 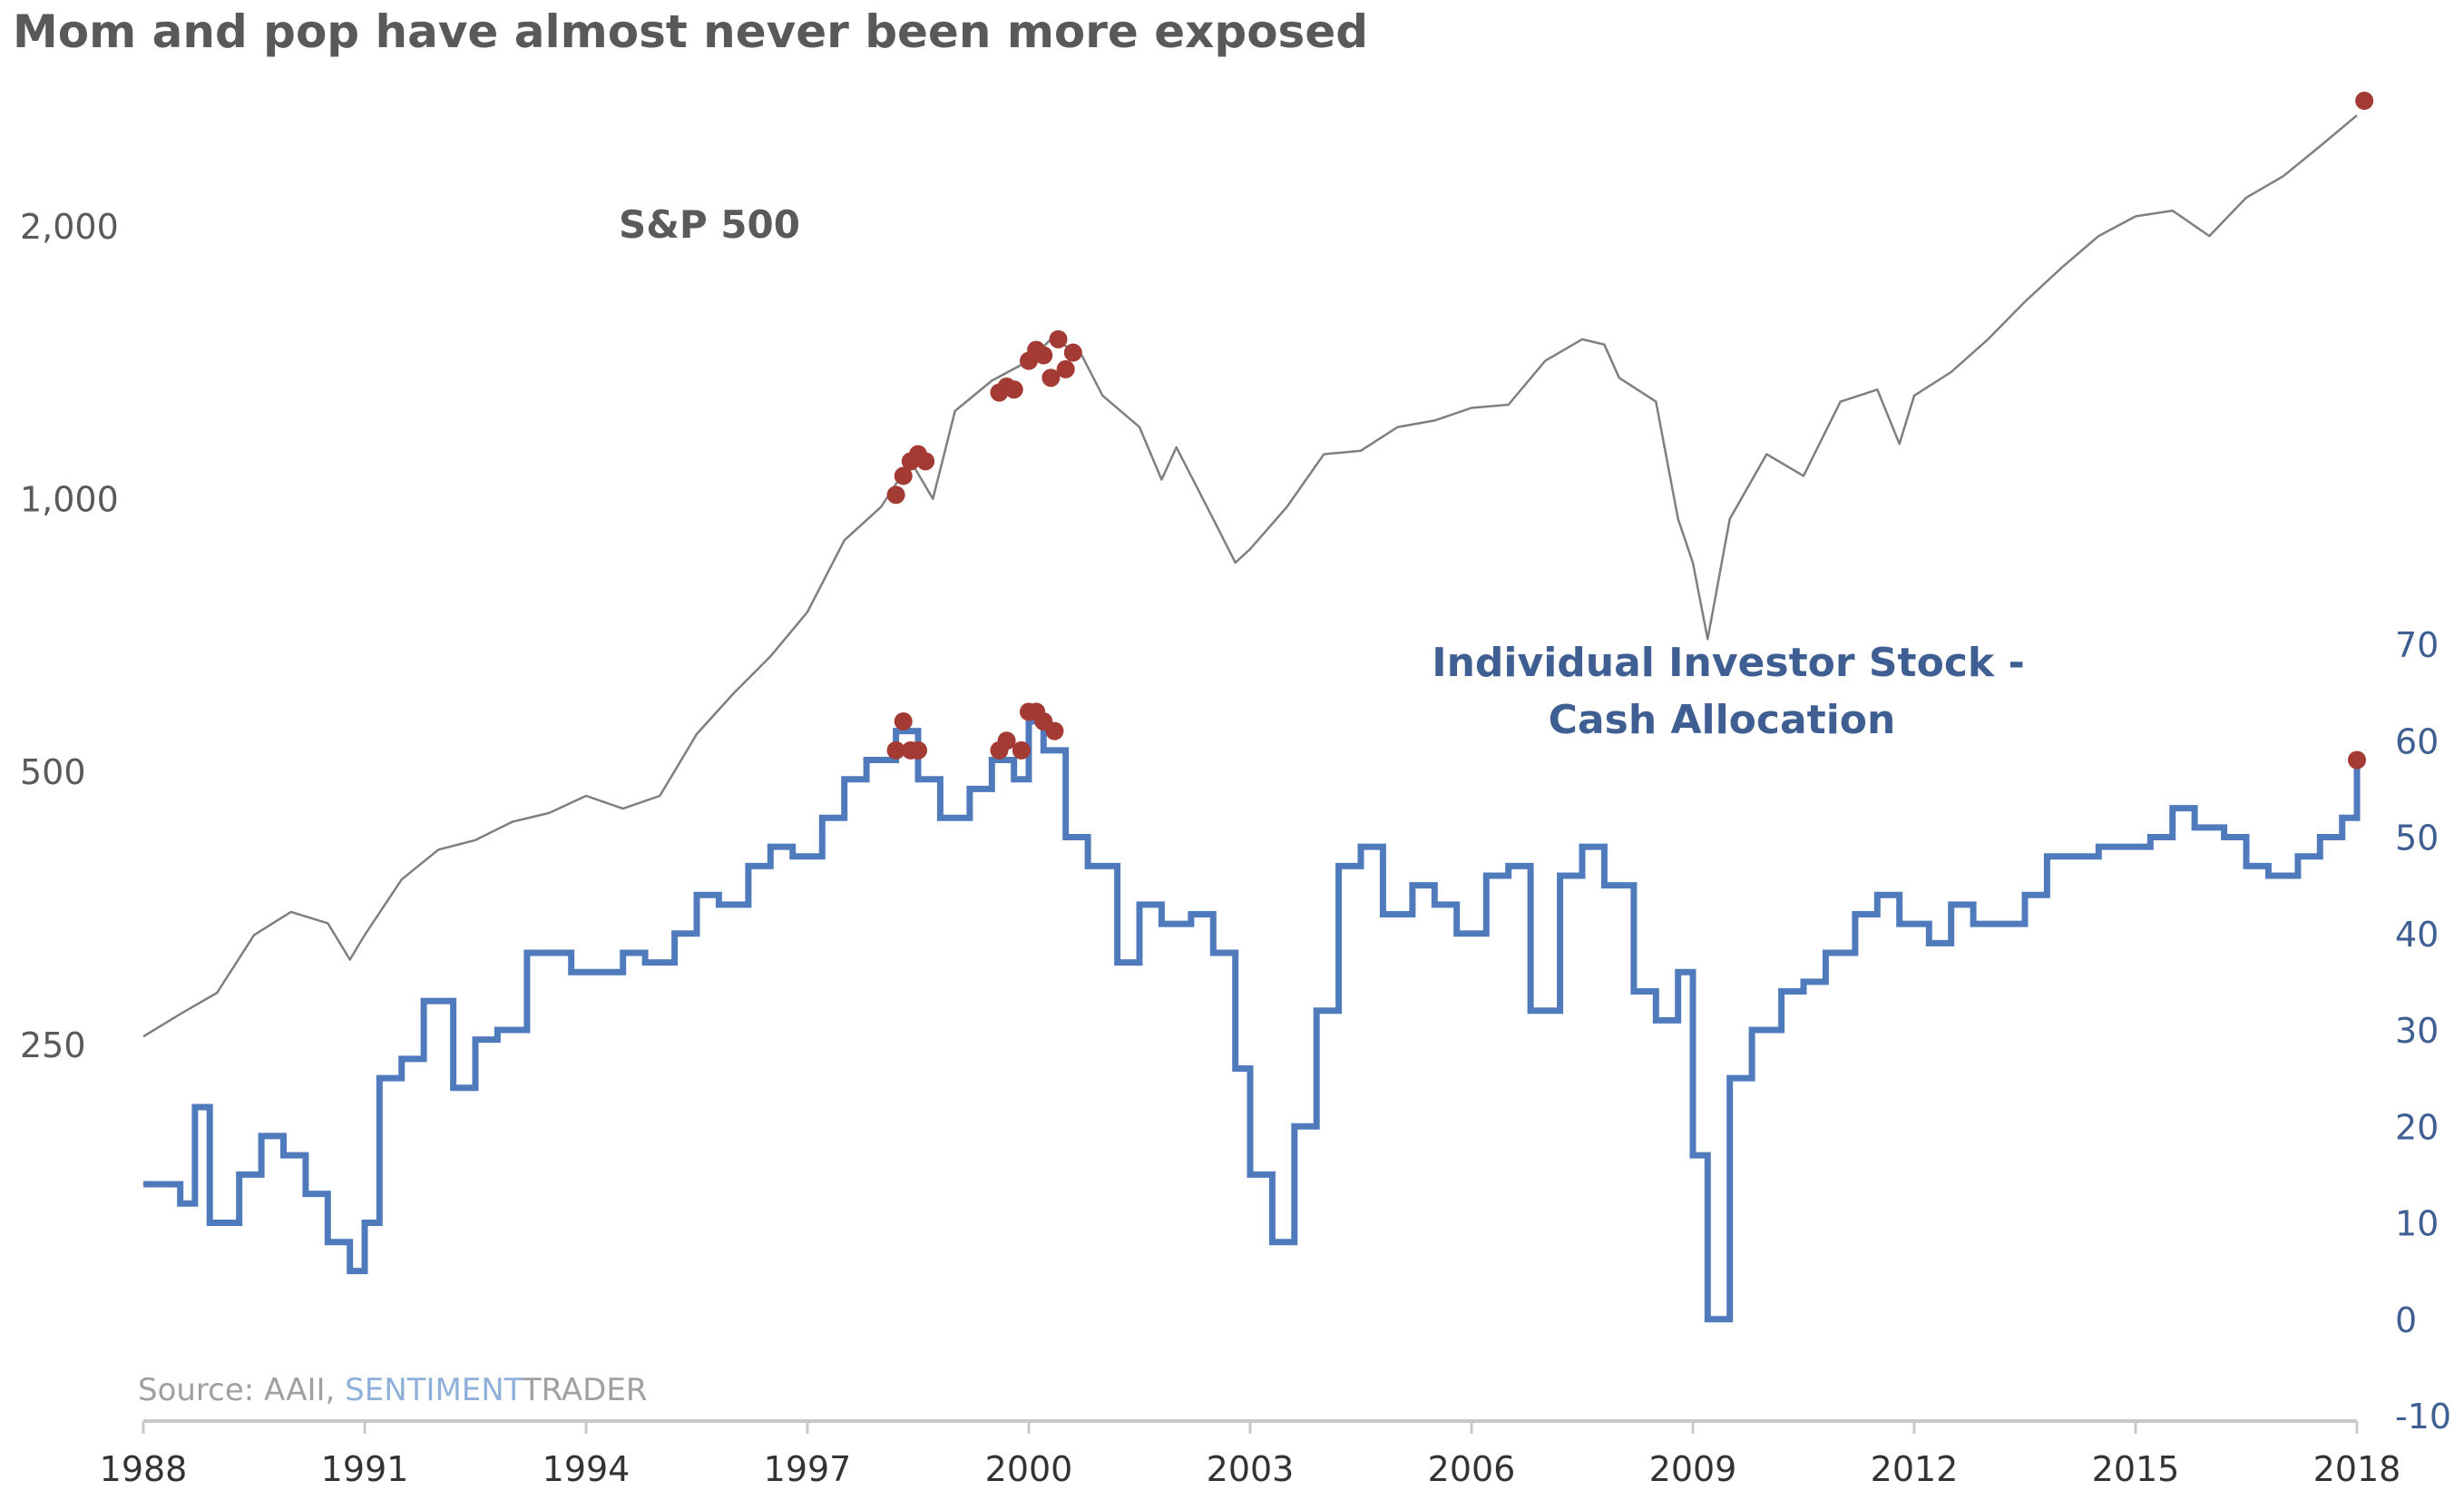 I want to click on right-tick-label: 10, so click(x=2417, y=1224).